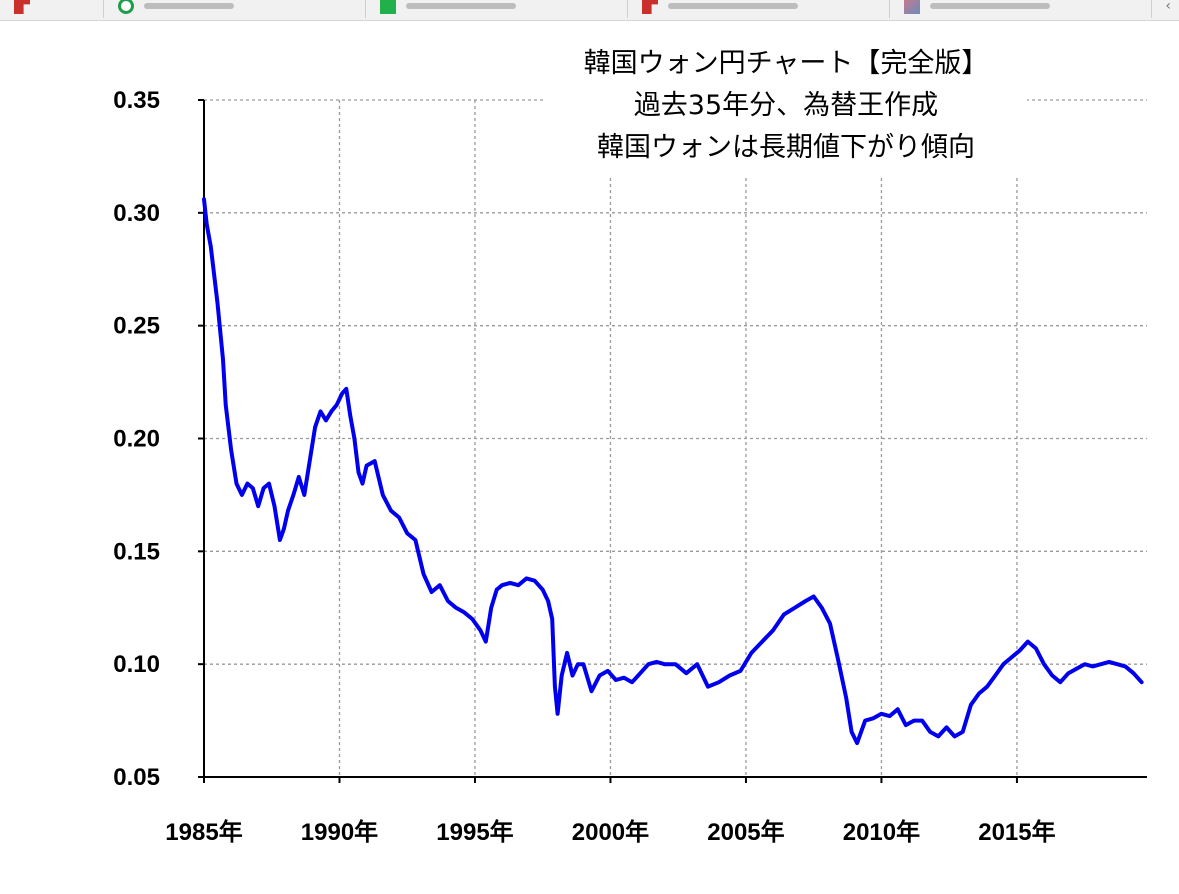  Describe the element at coordinates (1168, 7) in the screenshot. I see `tab-overflow-chevron-icon: ‹` at that location.